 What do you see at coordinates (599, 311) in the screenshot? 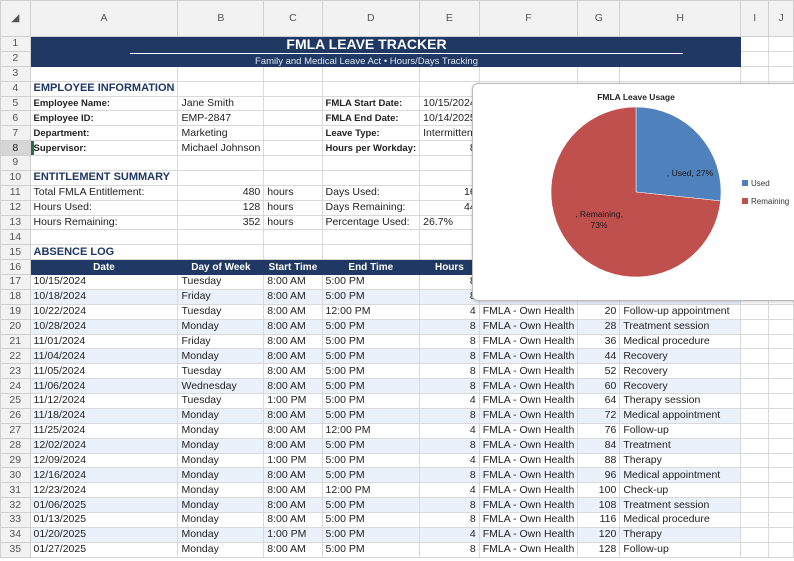
I see `log-cumulative-hours: 20` at bounding box center [599, 311].